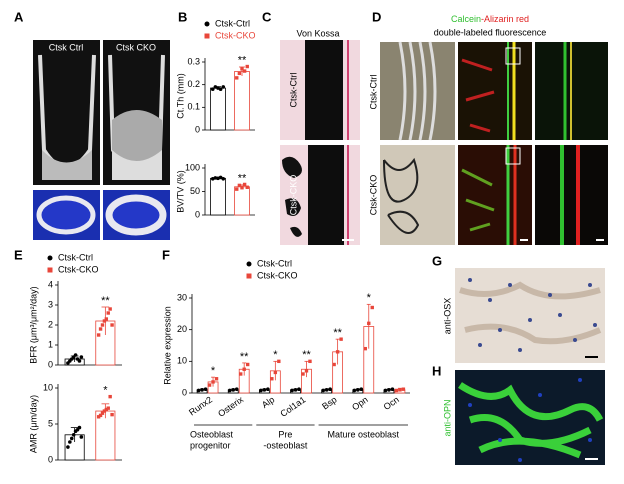  What do you see at coordinates (210, 445) in the screenshot?
I see `group-label: progenitor` at bounding box center [210, 445].